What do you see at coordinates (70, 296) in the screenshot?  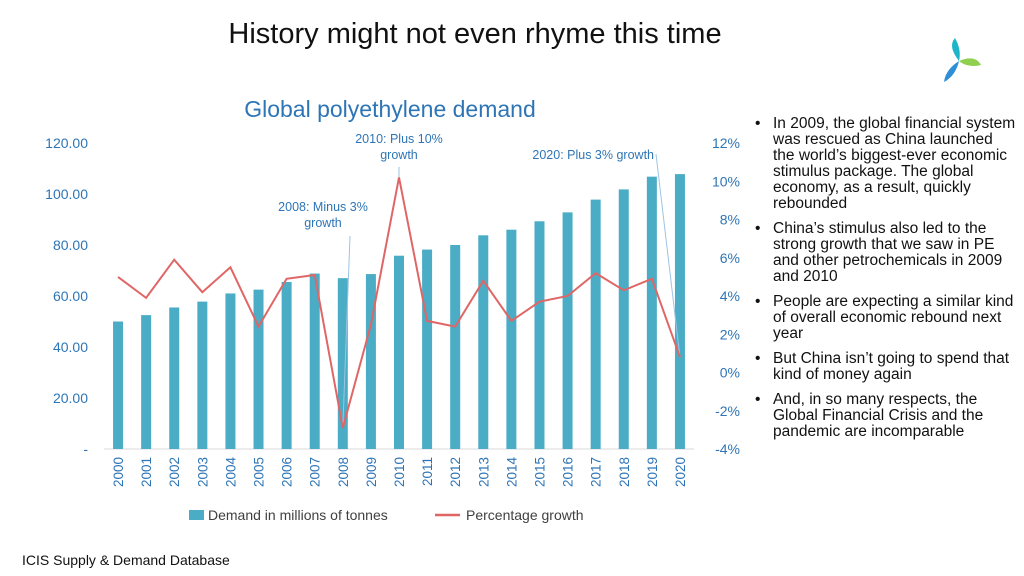 I see `left-axis-tick-label: 60.00` at bounding box center [70, 296].